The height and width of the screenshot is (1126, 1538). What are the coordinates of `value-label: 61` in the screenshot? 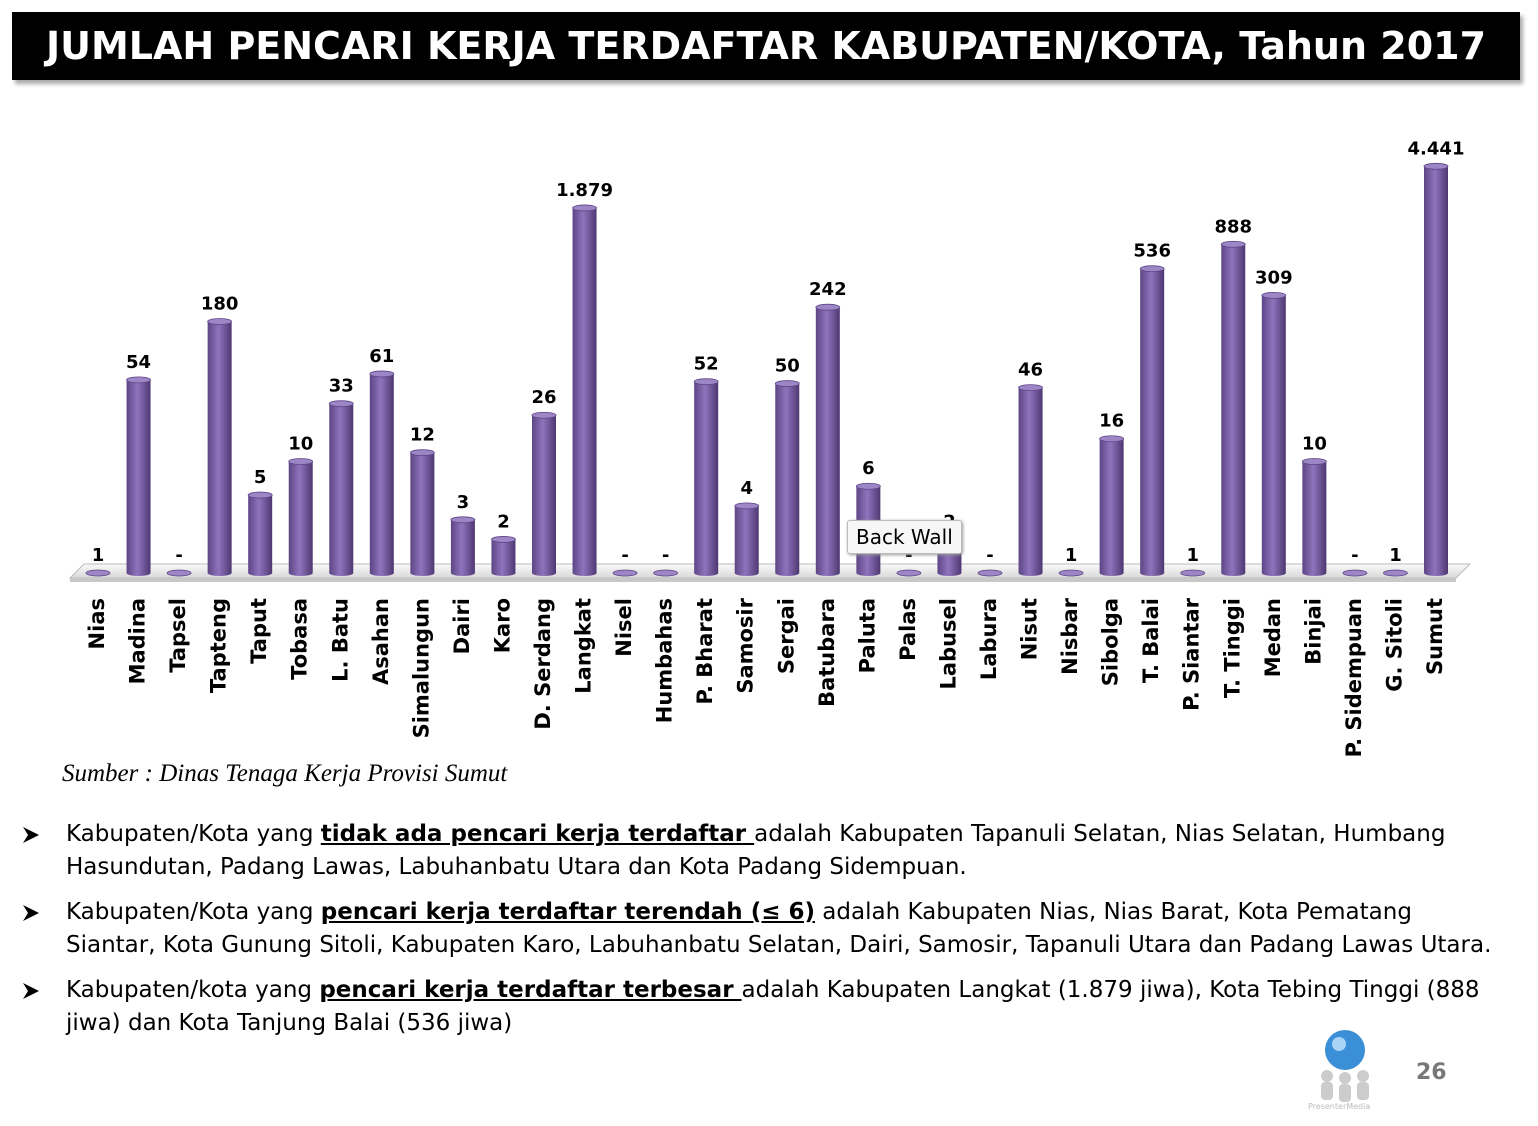 It's located at (381, 356).